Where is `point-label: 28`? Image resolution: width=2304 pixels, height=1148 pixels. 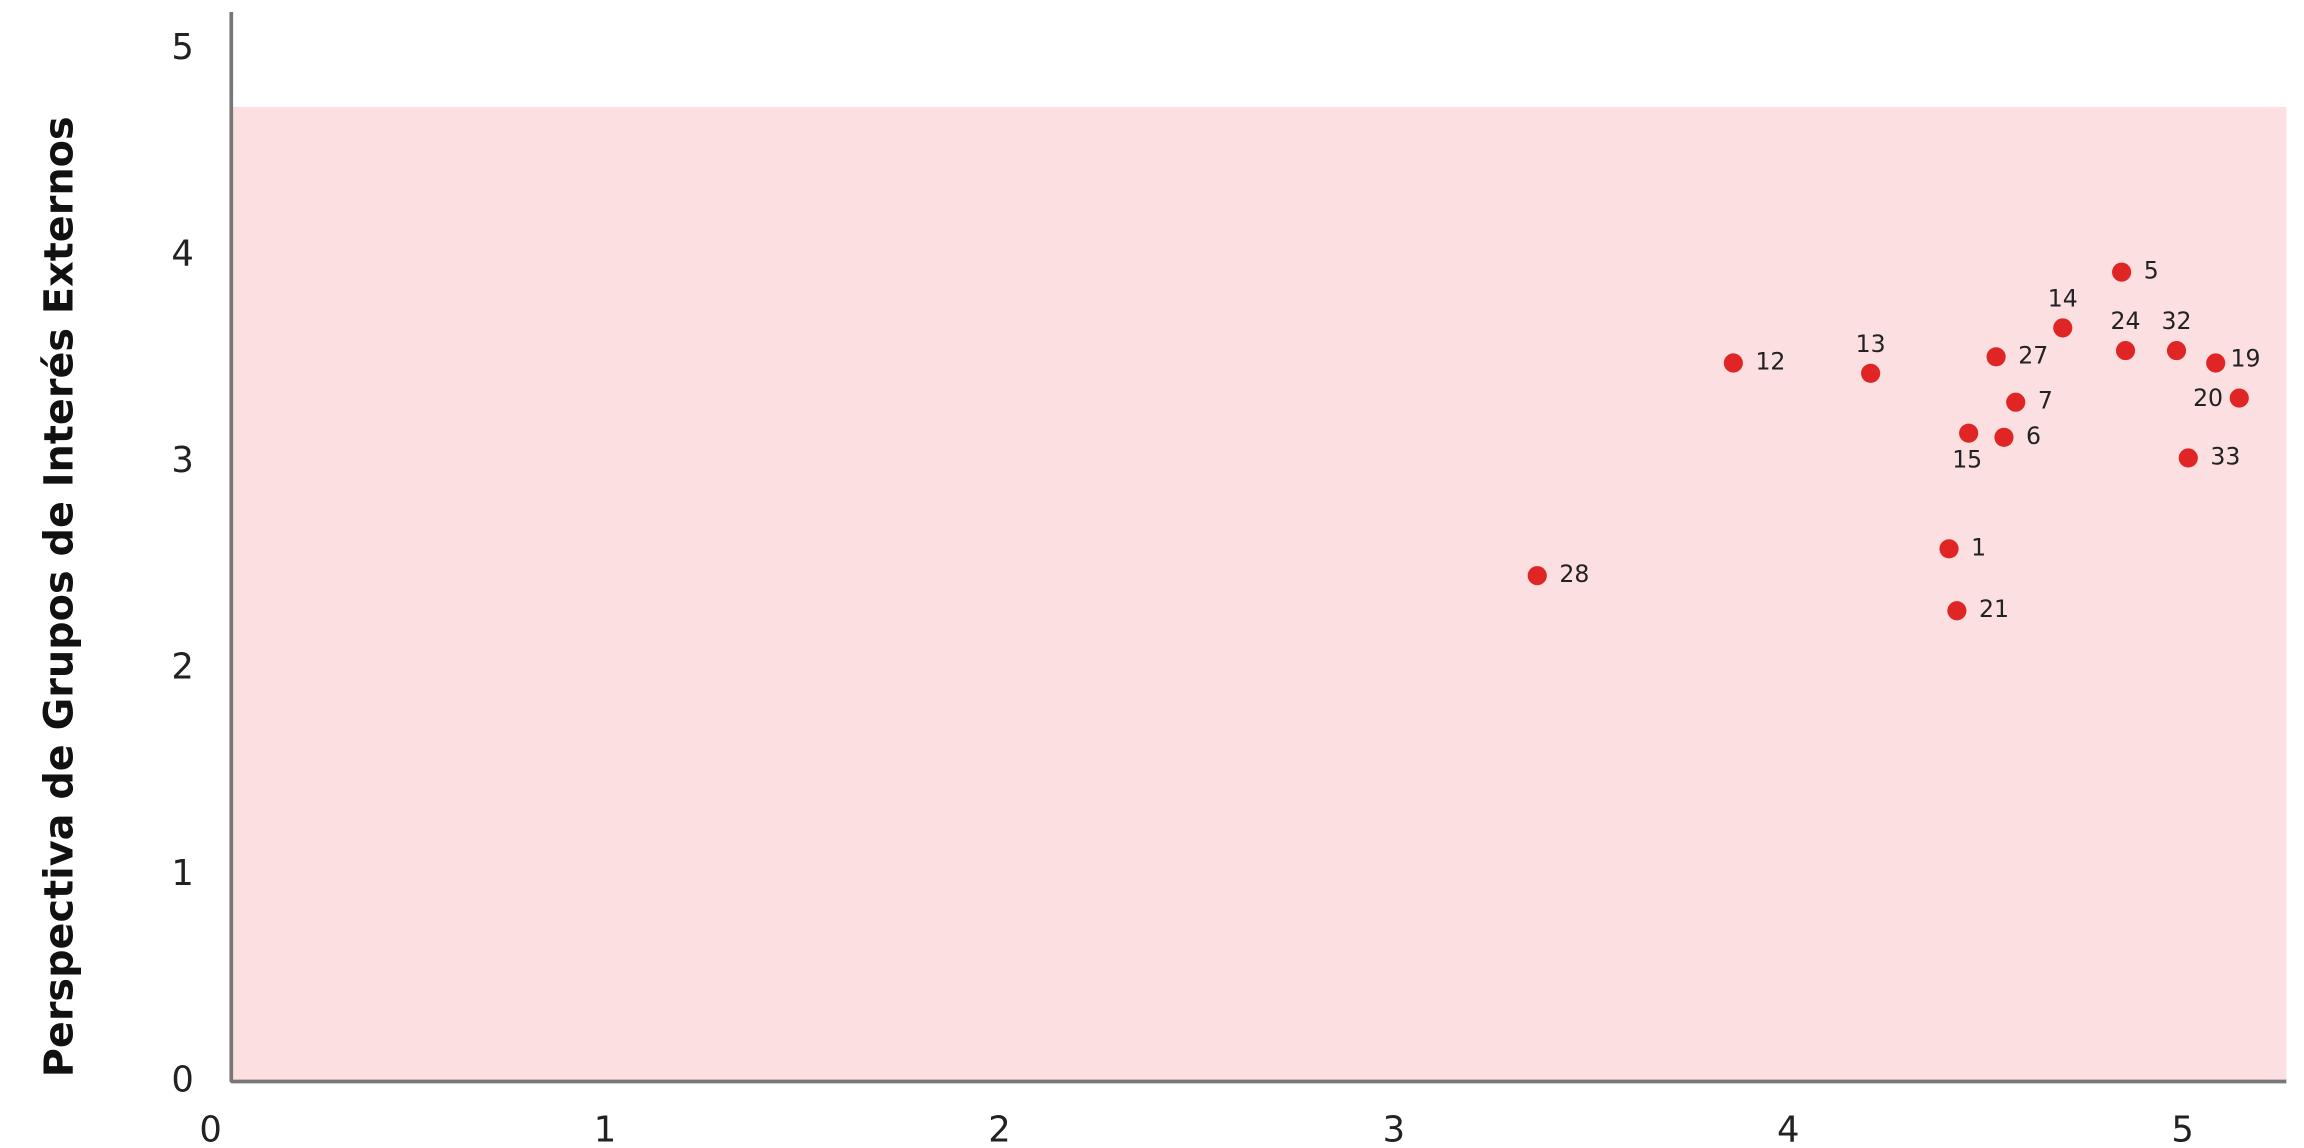
point-label: 28 is located at coordinates (1574, 574).